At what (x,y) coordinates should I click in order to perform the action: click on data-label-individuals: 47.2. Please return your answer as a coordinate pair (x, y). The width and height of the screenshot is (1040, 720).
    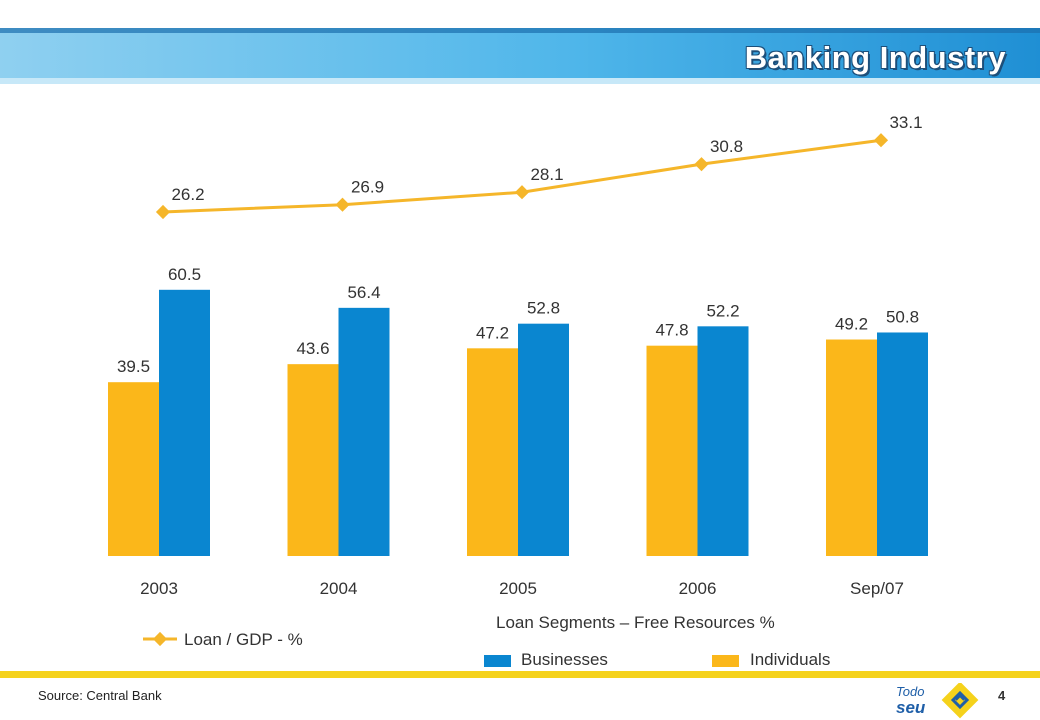
    Looking at the image, I should click on (492, 332).